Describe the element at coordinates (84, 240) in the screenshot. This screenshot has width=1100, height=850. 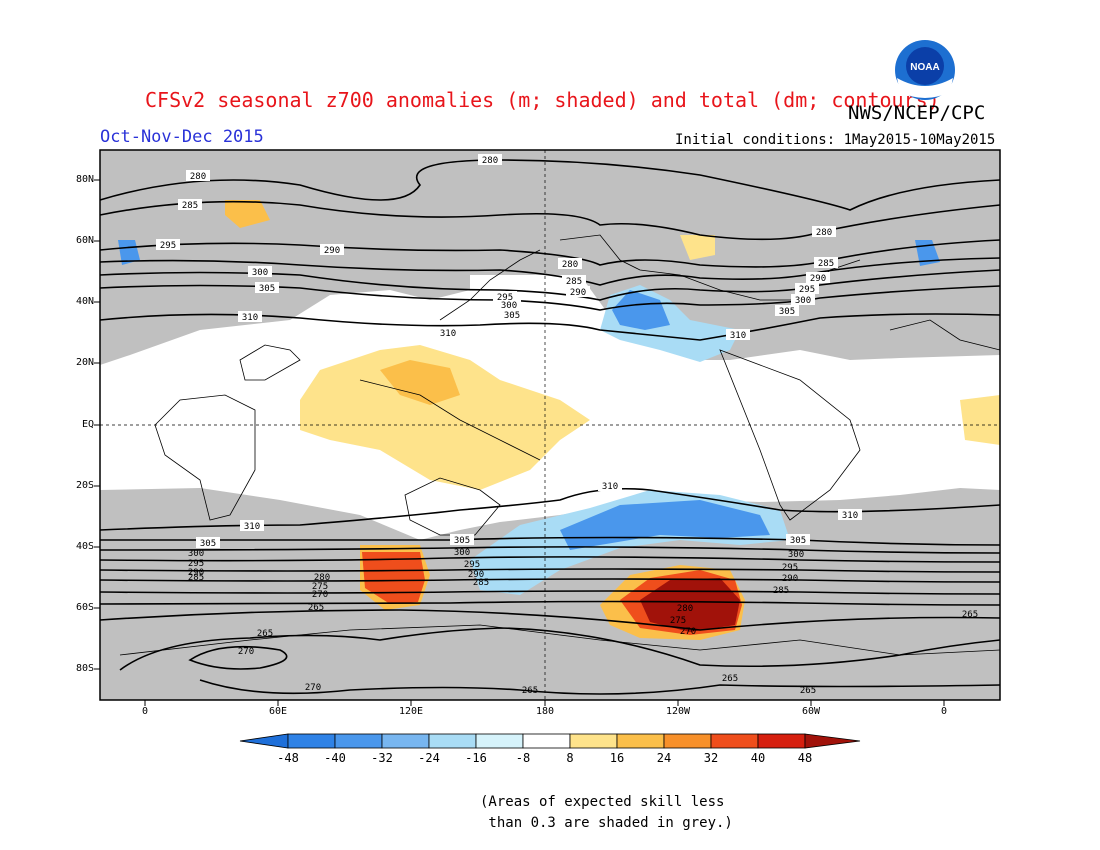
I see `lat-label-60n: 60N` at that location.